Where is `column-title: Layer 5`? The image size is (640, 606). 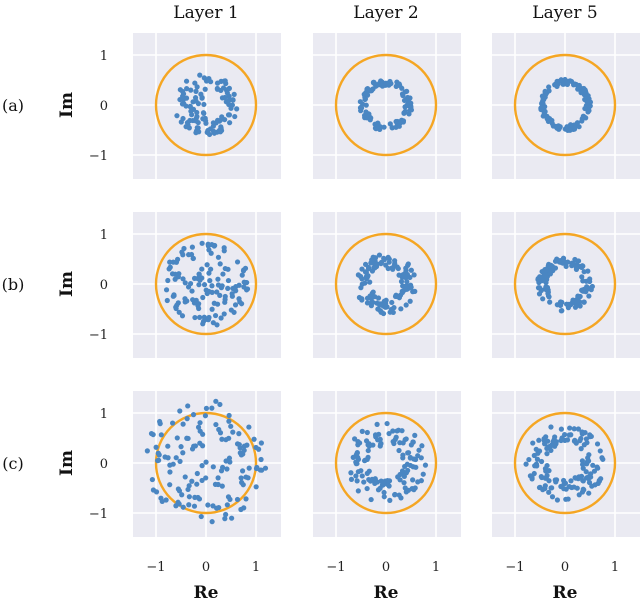 column-title: Layer 5 is located at coordinates (564, 13).